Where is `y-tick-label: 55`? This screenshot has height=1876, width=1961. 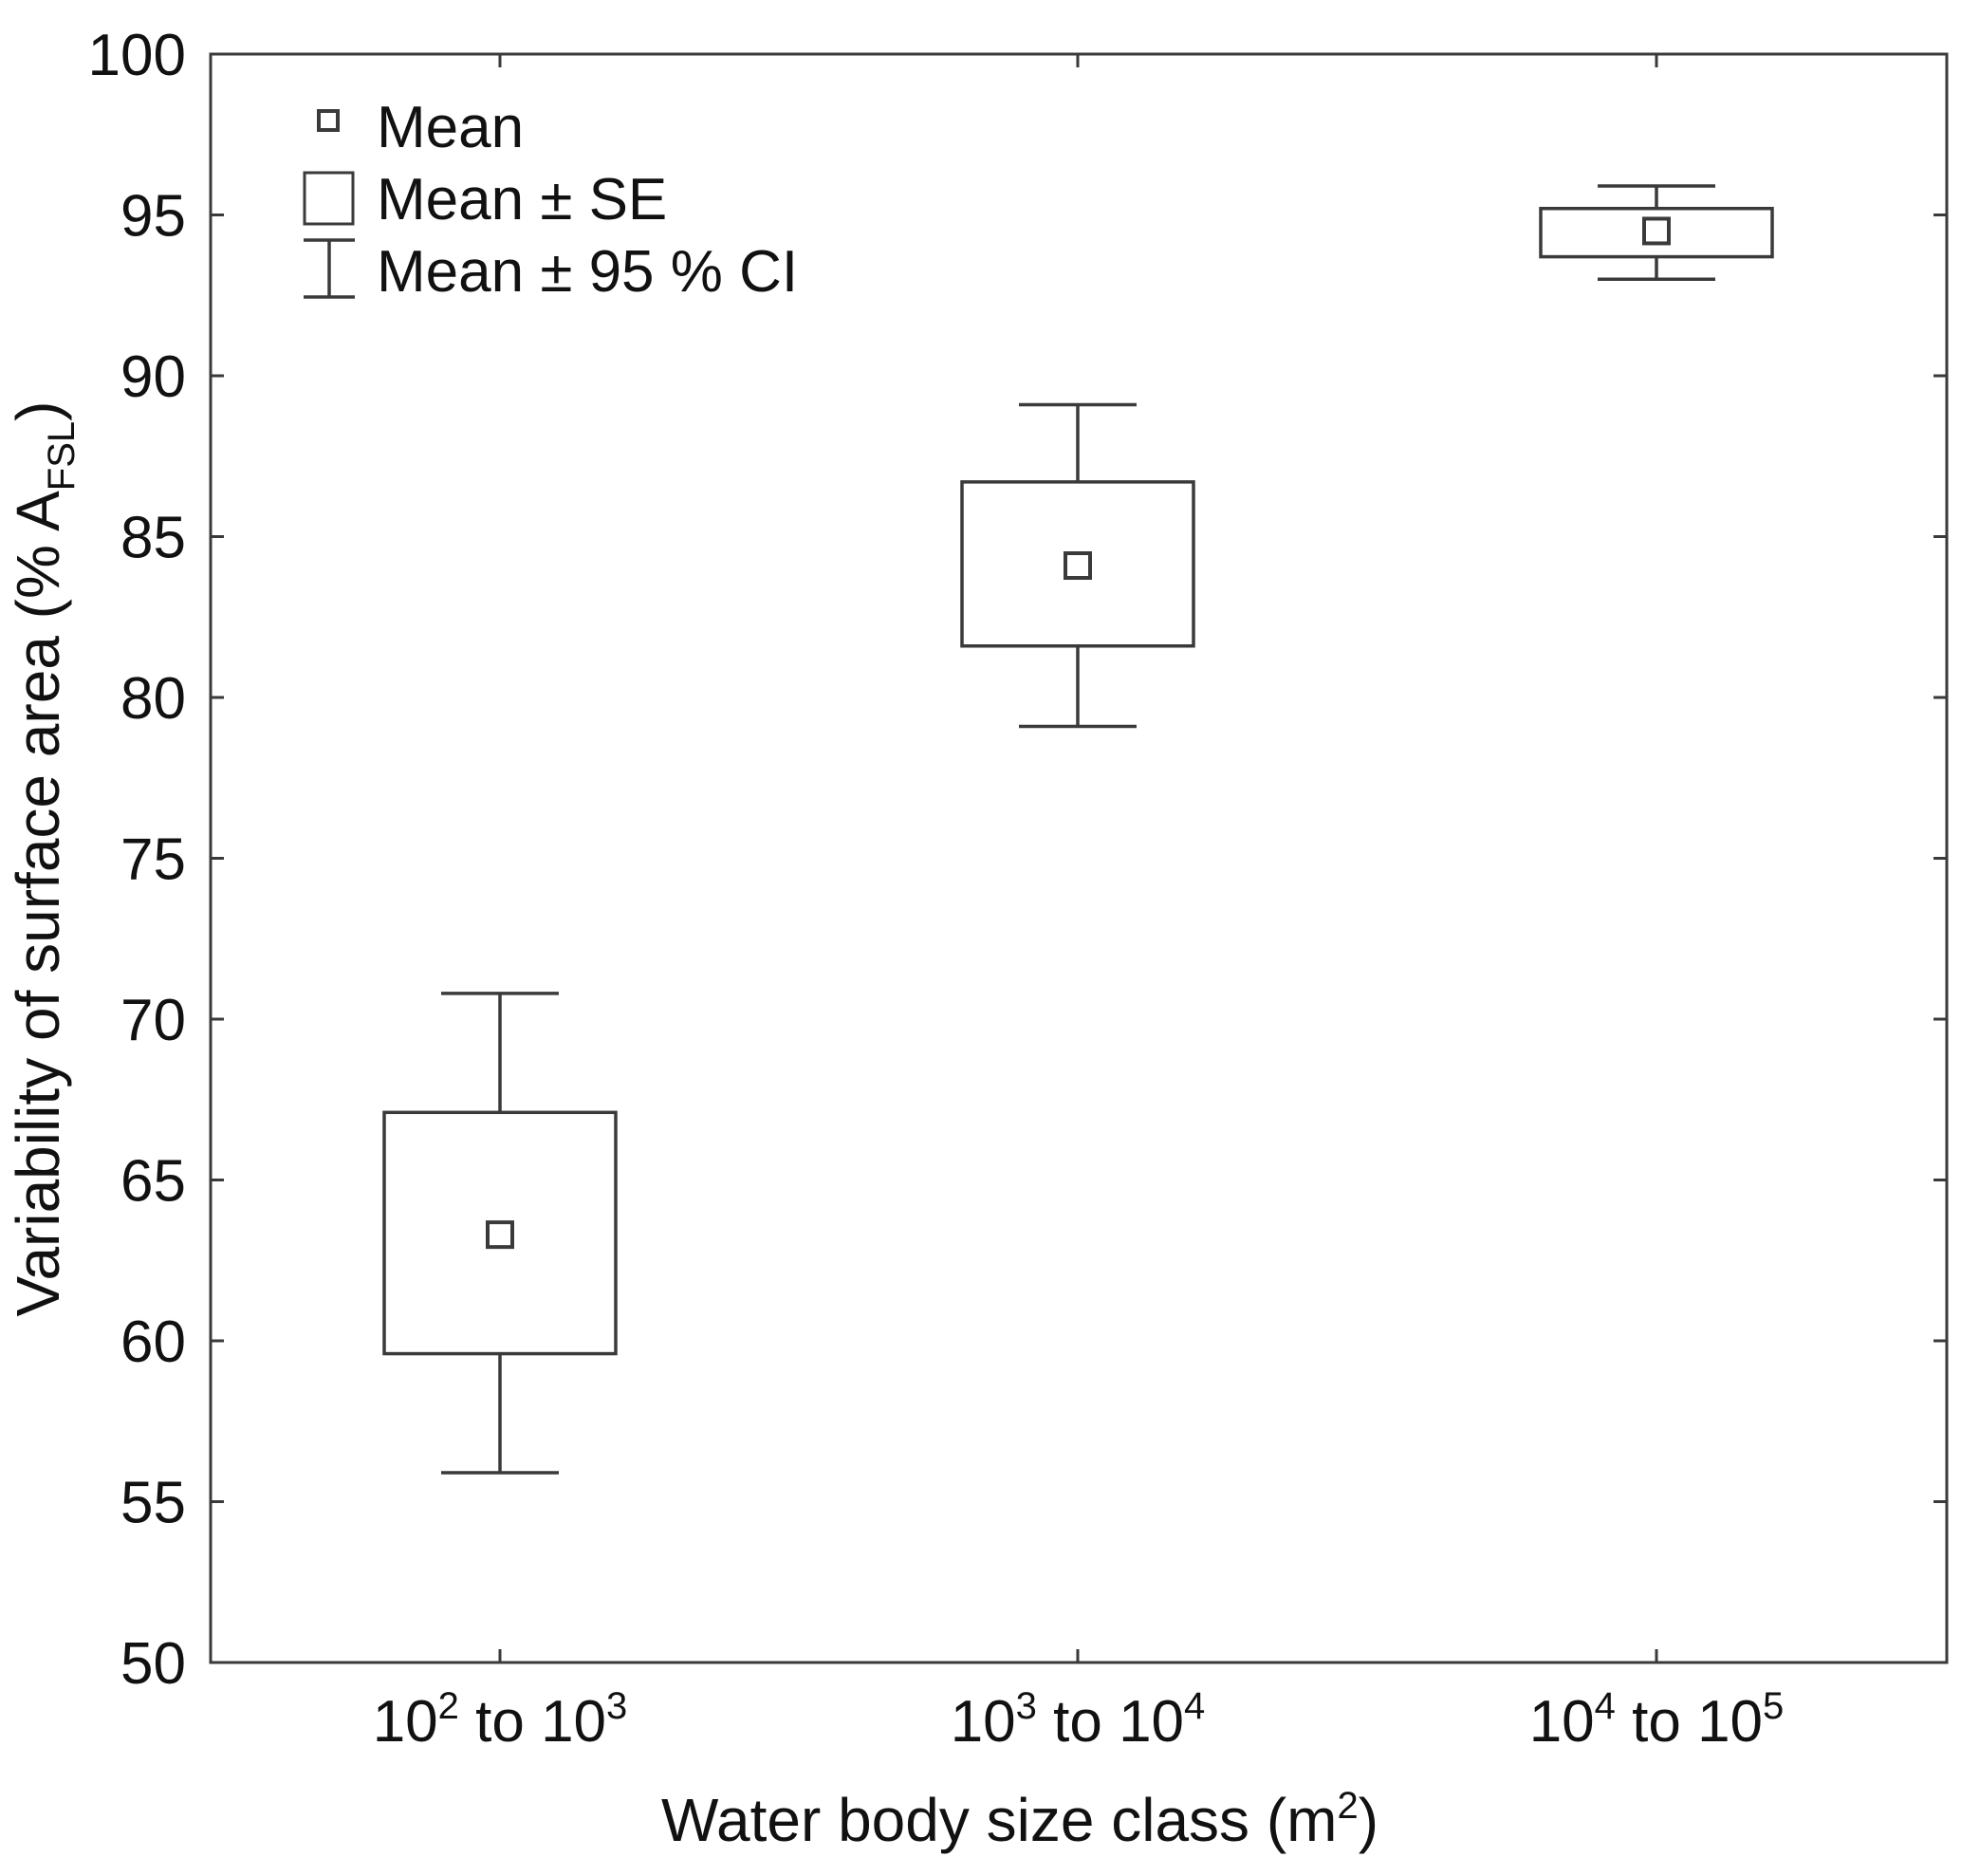 y-tick-label: 55 is located at coordinates (153, 1503).